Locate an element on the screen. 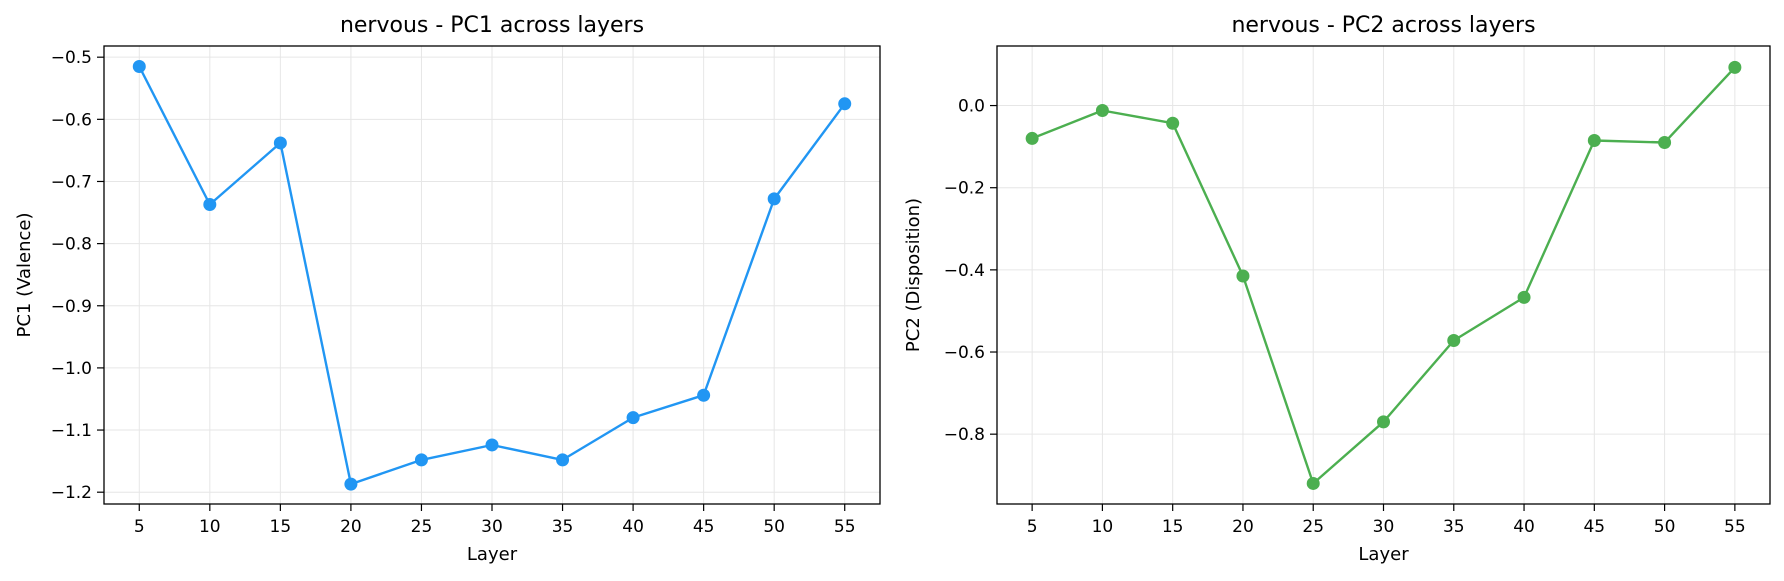  y-tick-label: −0.4 is located at coordinates (964, 271).